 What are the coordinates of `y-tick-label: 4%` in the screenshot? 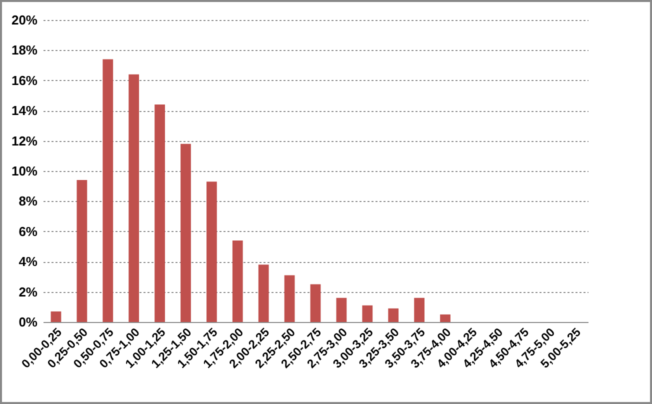 It's located at (28, 262).